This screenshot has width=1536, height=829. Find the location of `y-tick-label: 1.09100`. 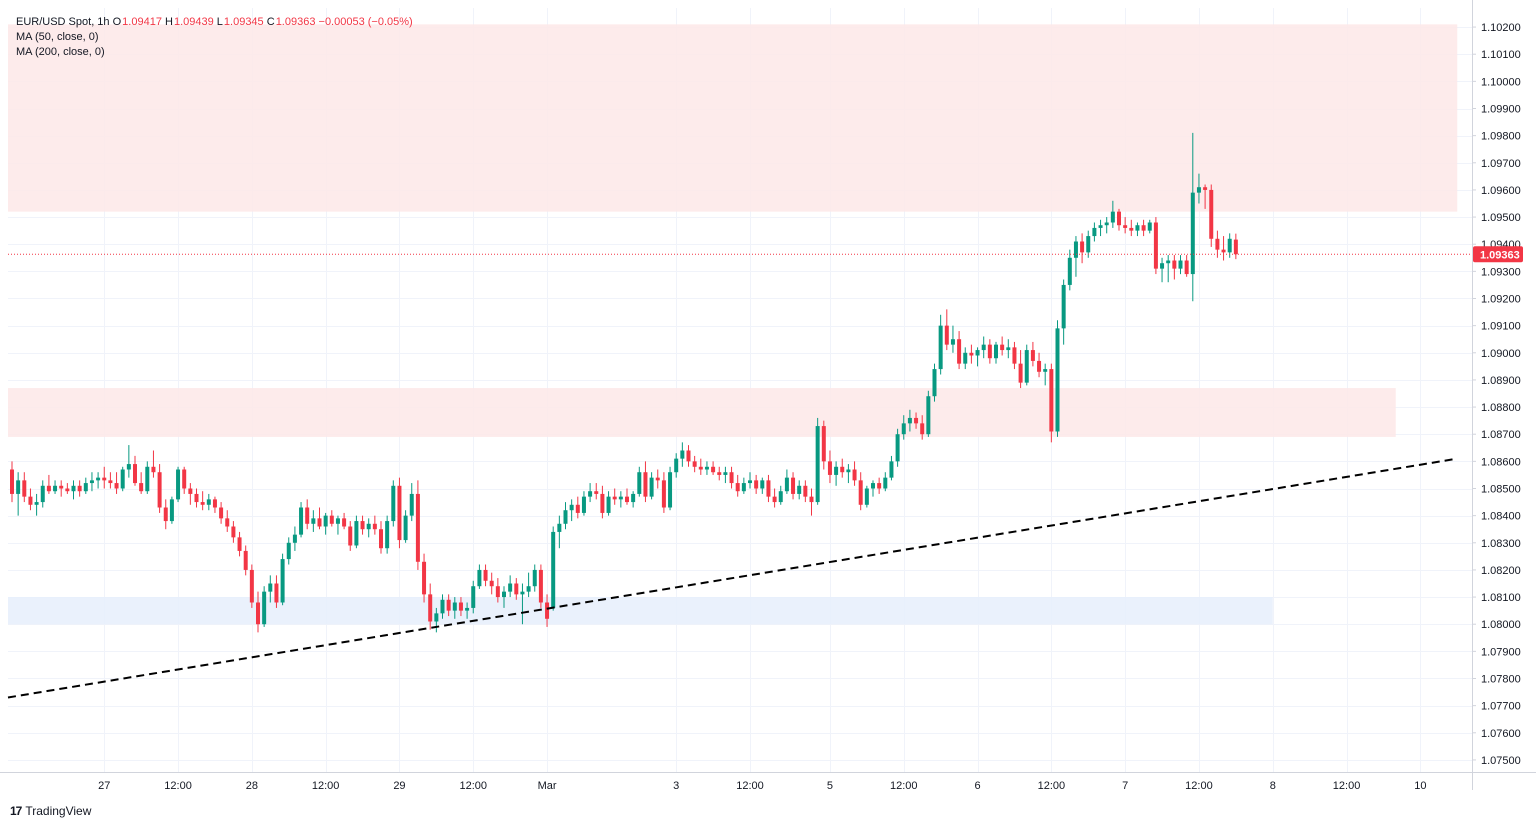

y-tick-label: 1.09100 is located at coordinates (1501, 327).